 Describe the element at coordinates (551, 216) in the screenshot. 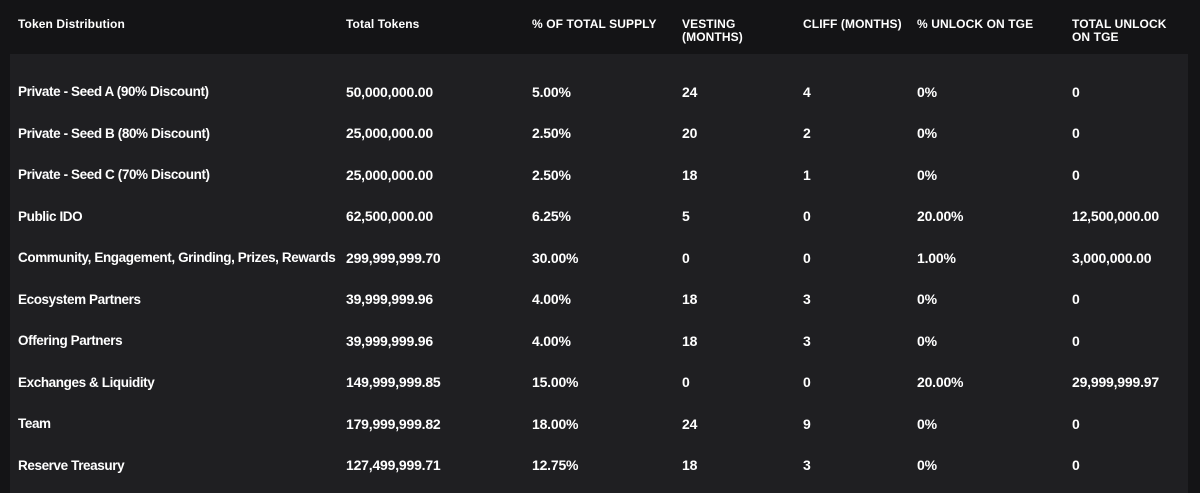

I see `cell-percent-total-supply: 6.25%` at that location.